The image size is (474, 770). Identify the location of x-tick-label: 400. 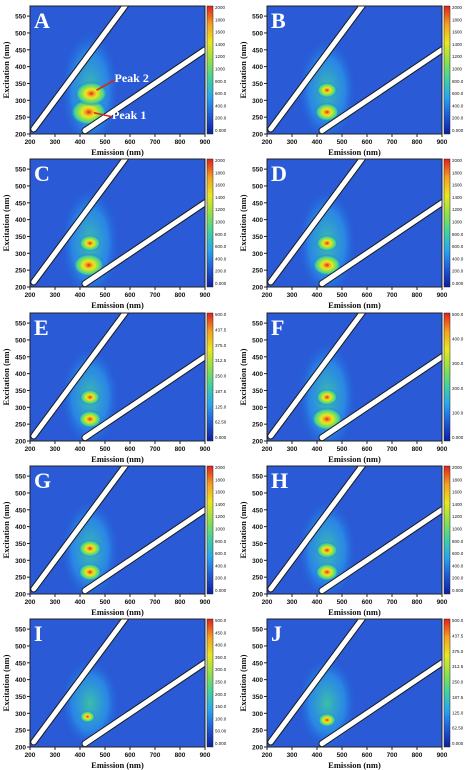
(80, 602).